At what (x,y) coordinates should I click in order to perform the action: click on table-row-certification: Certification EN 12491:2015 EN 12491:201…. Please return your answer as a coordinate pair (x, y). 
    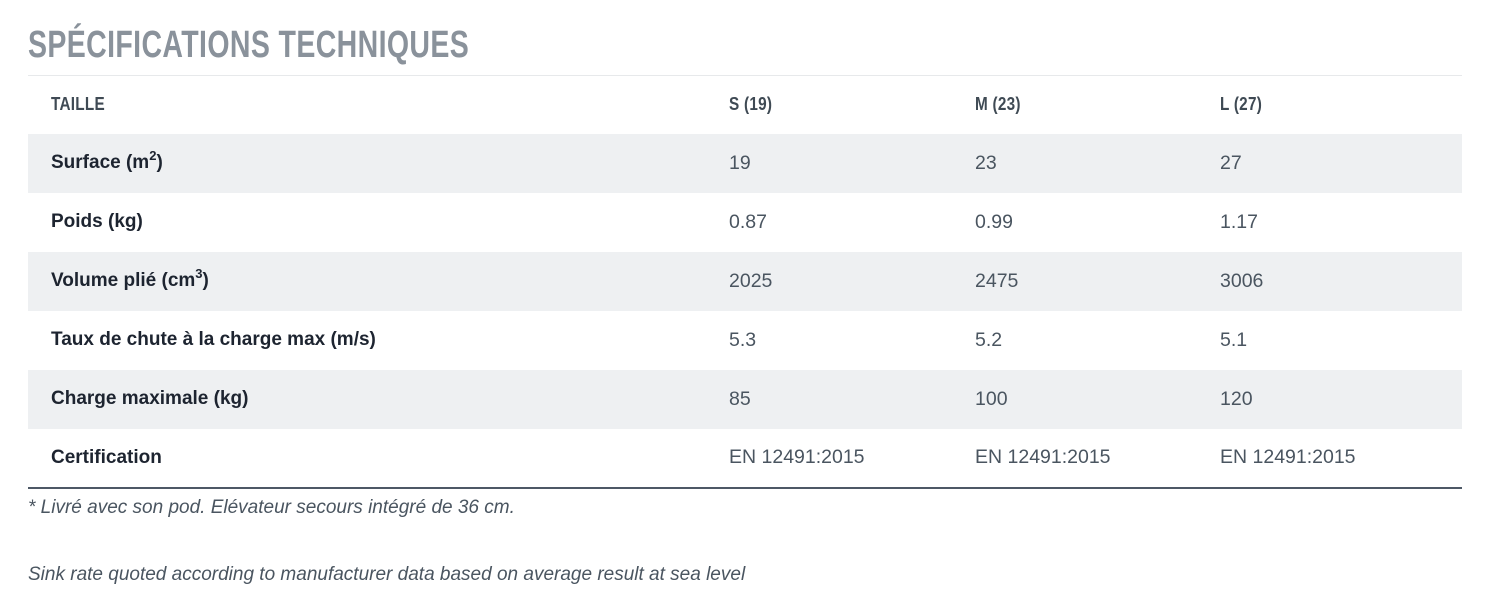
    Looking at the image, I should click on (745, 458).